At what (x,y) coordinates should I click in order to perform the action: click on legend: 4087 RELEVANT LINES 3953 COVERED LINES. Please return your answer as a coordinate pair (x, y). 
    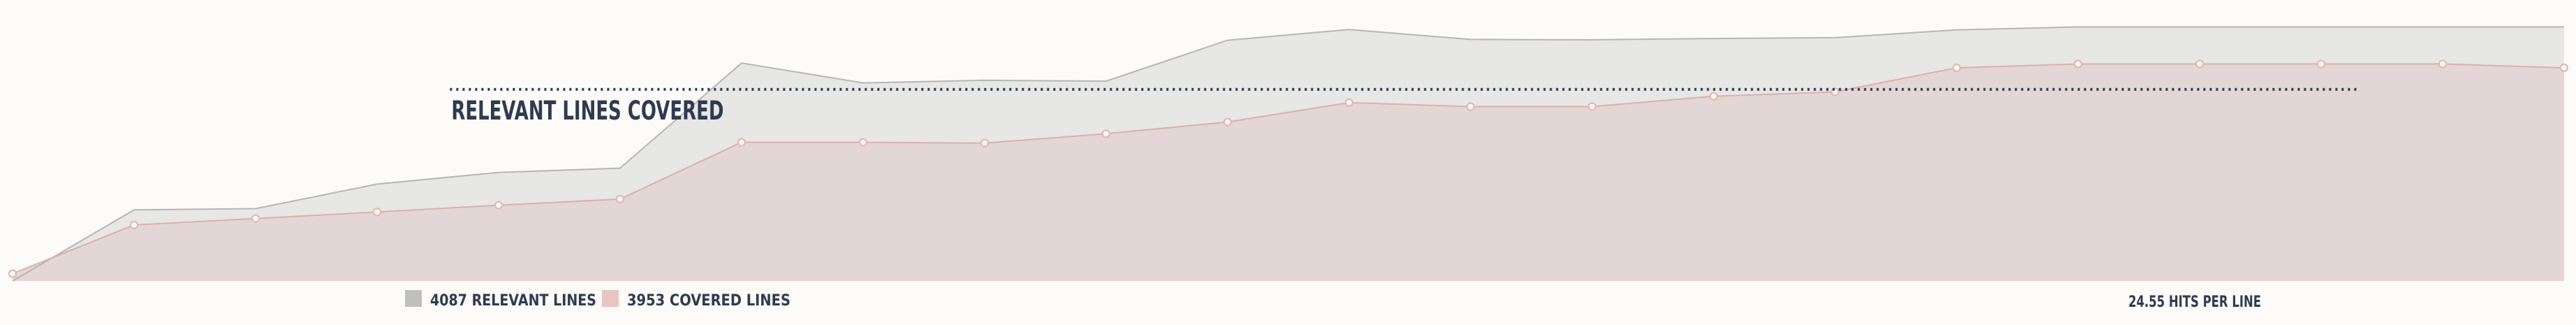
    Looking at the image, I should click on (597, 300).